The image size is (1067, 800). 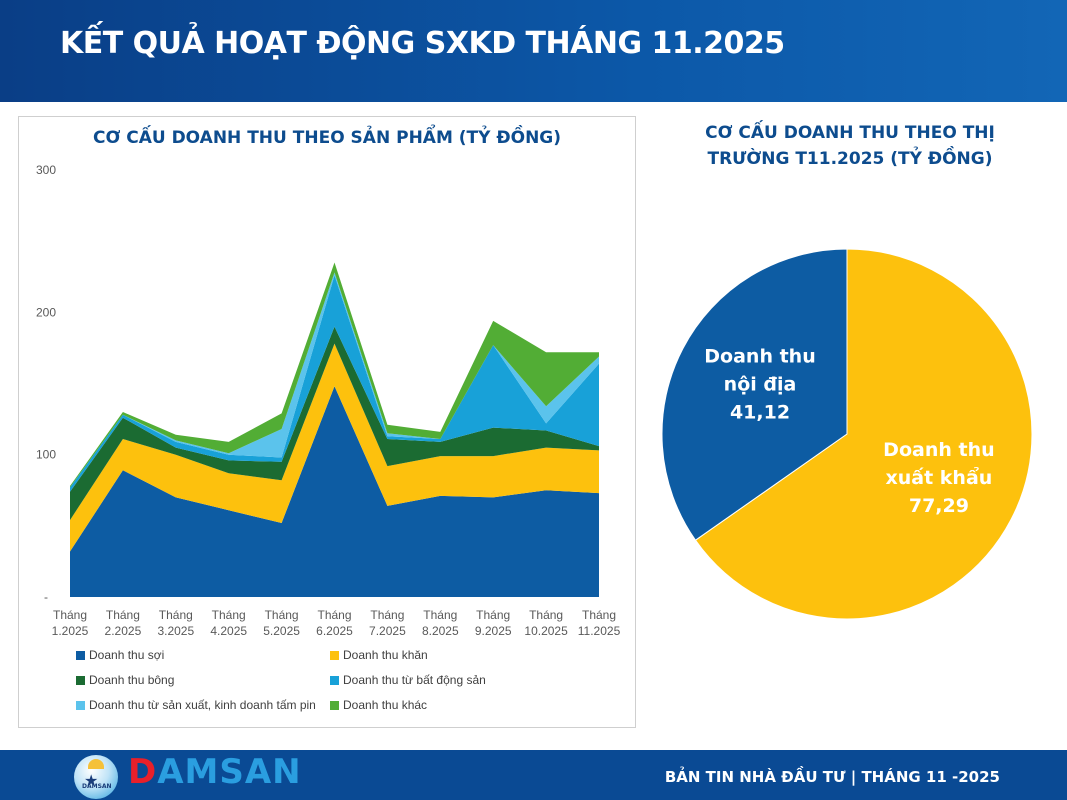 What do you see at coordinates (850, 133) in the screenshot?
I see `pie-title-line1: CƠ CẤU DOANH THU THEO THỊ` at bounding box center [850, 133].